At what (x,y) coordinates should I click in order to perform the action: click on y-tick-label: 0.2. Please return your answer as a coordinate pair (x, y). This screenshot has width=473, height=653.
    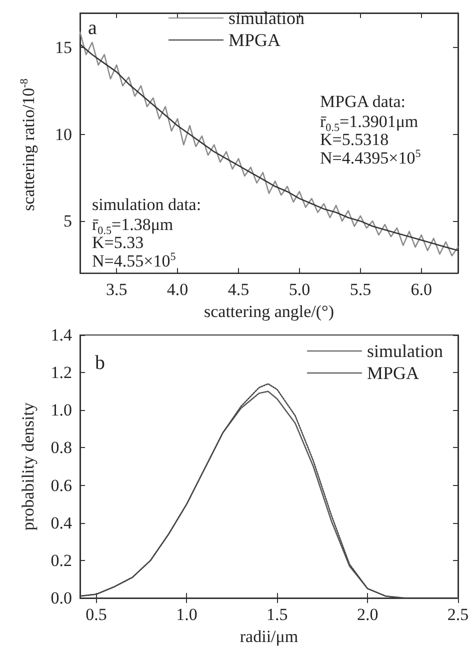
    Looking at the image, I should click on (61, 560).